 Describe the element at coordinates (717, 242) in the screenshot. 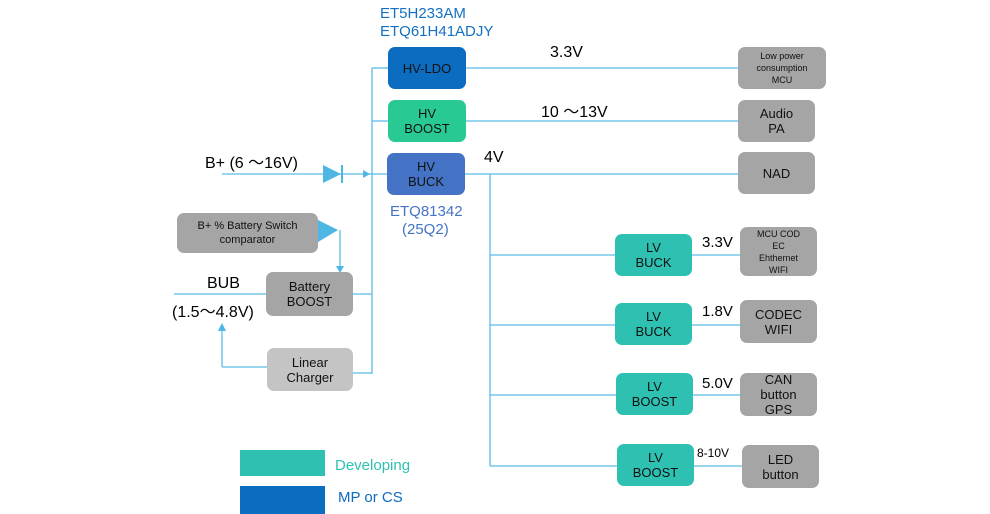

I see `lv-1-voltage: 3.3V` at that location.